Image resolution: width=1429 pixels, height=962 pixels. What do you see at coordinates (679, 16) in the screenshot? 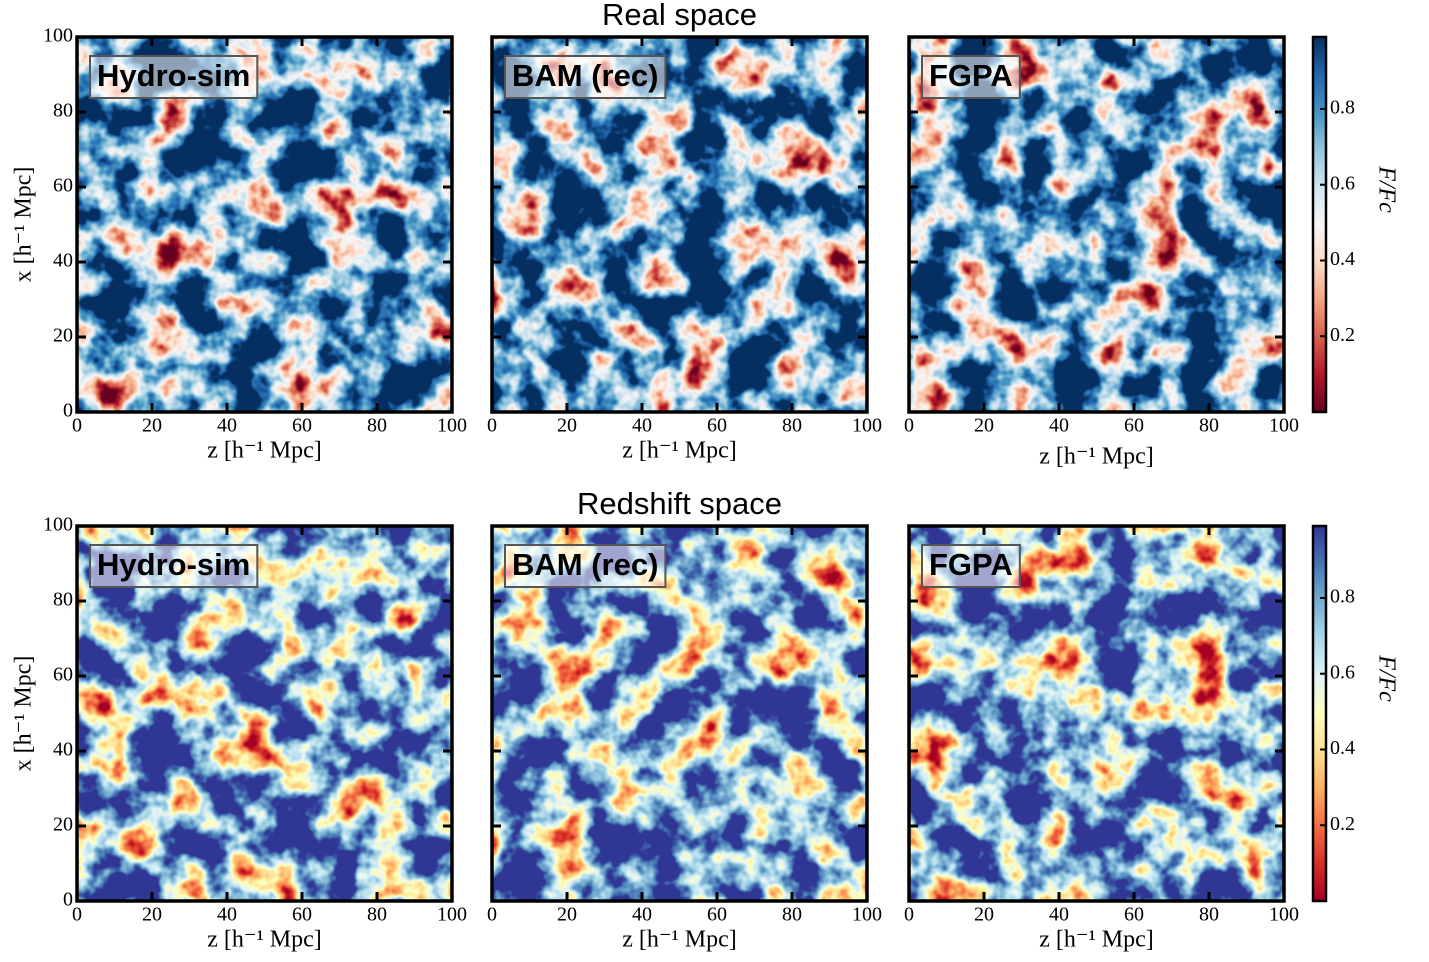
I see `row-title: Real space` at bounding box center [679, 16].